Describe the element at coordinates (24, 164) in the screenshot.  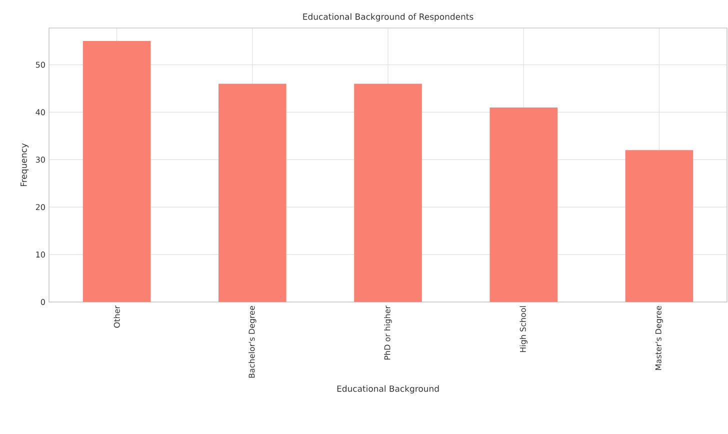
I see `y-axis-title: Frequency` at that location.